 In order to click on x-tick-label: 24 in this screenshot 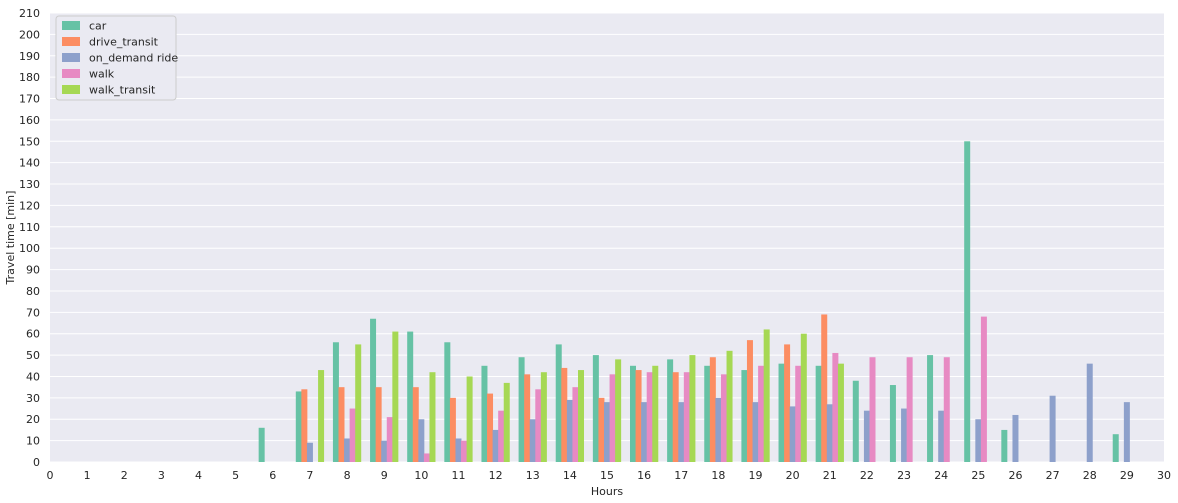, I will do `click(941, 475)`.